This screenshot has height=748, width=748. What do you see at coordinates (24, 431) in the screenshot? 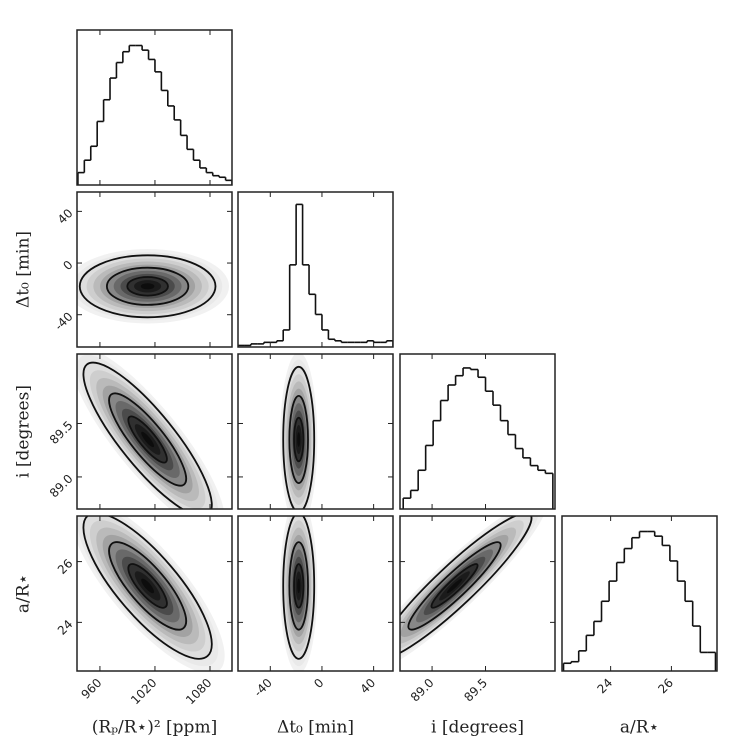
I see `y-axis-label: i [degrees]` at bounding box center [24, 431].